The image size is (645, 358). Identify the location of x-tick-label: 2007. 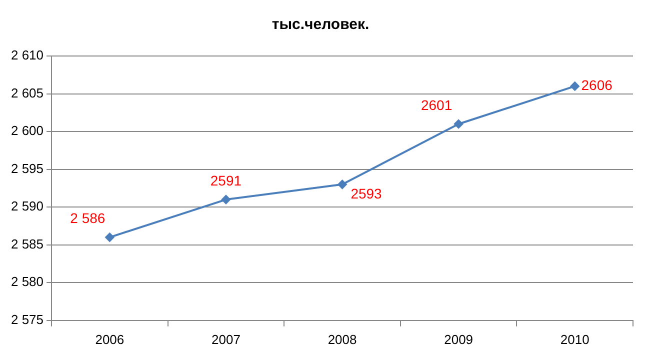
(226, 339).